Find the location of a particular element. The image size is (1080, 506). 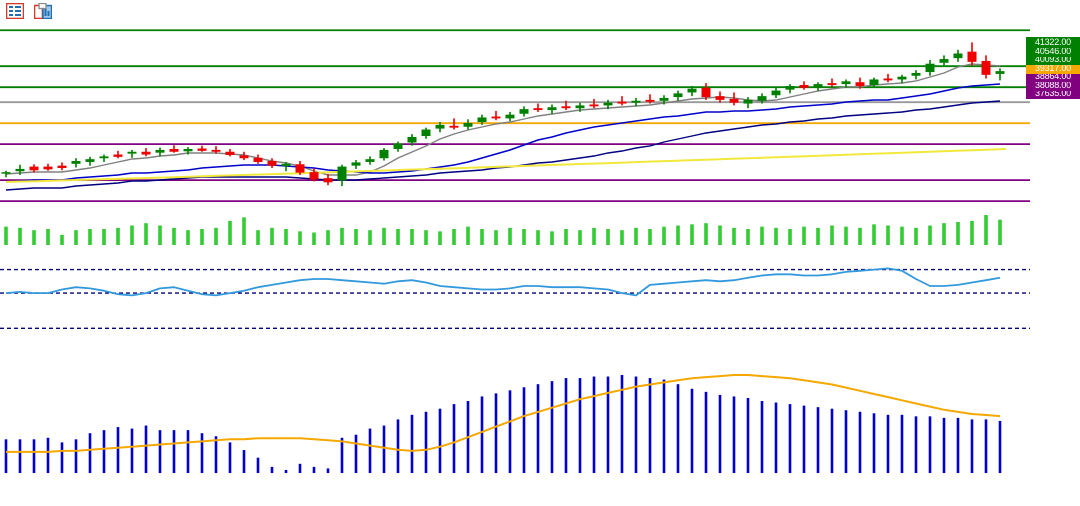

list-view-icon is located at coordinates (15, 11).